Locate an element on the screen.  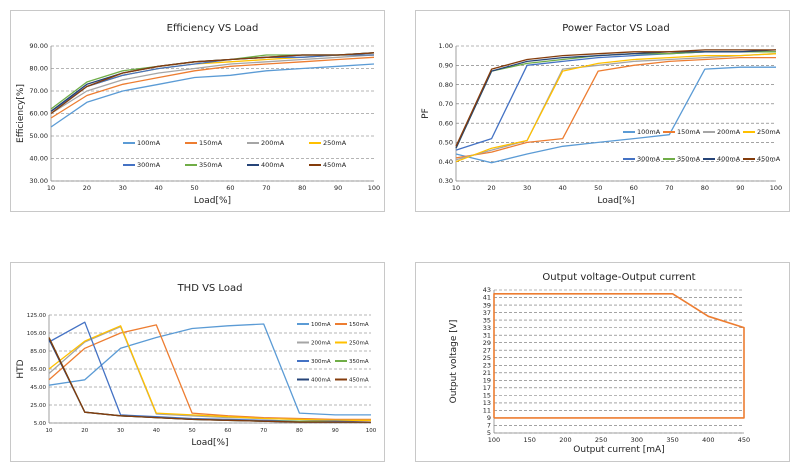
legend-label: 250mA is located at coordinates (335, 143).